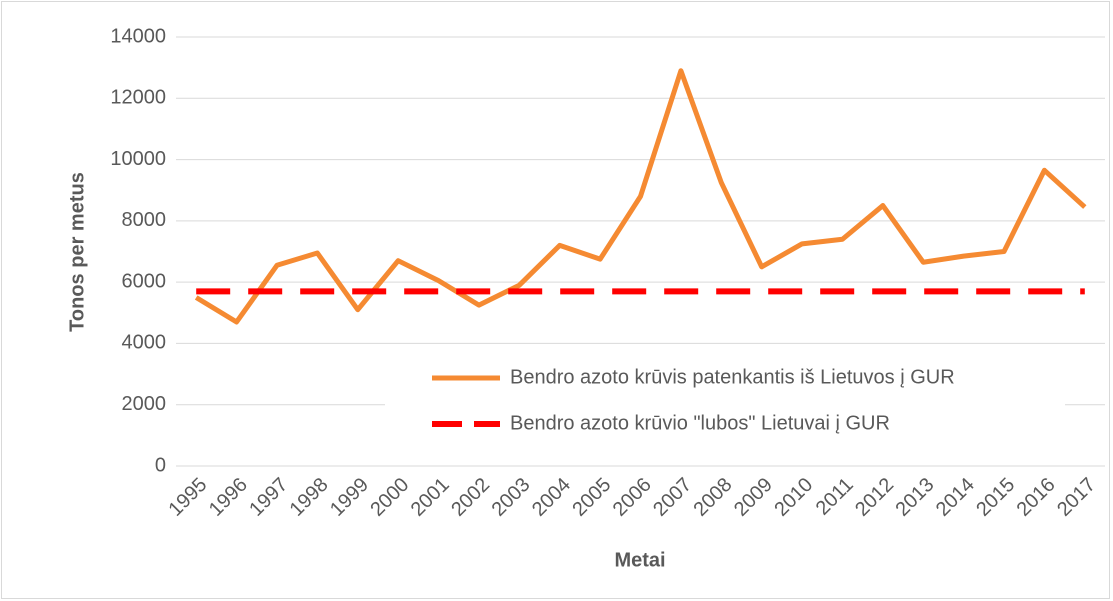  What do you see at coordinates (144, 404) in the screenshot?
I see `y-tick-label: 2000` at bounding box center [144, 404].